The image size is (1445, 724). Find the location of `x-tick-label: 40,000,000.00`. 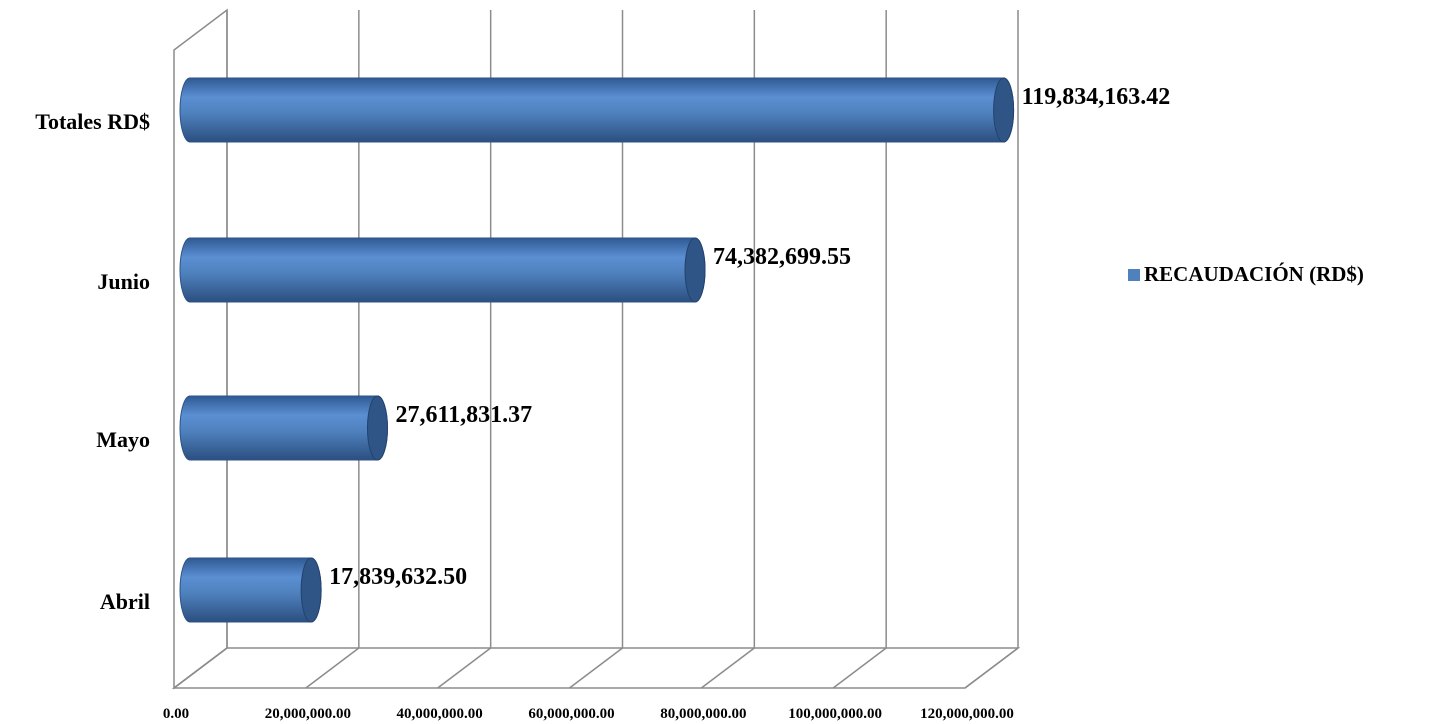

x-tick-label: 40,000,000.00 is located at coordinates (440, 714).